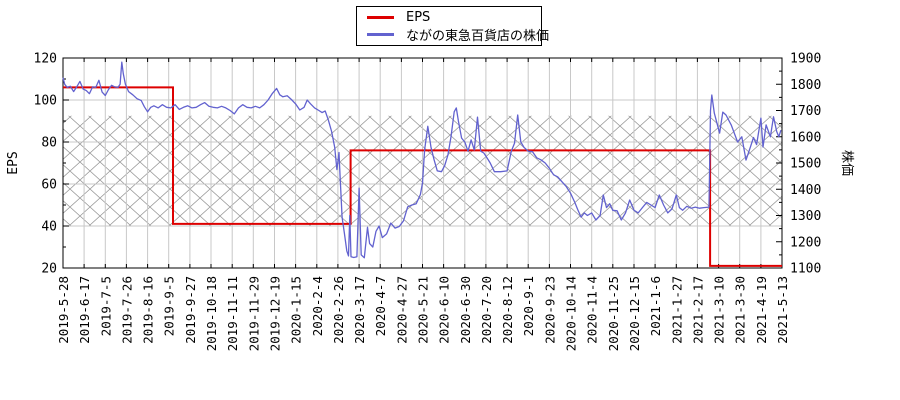 This screenshot has height=400, width=900. I want to click on eps-tick-label: 60, so click(49, 185).